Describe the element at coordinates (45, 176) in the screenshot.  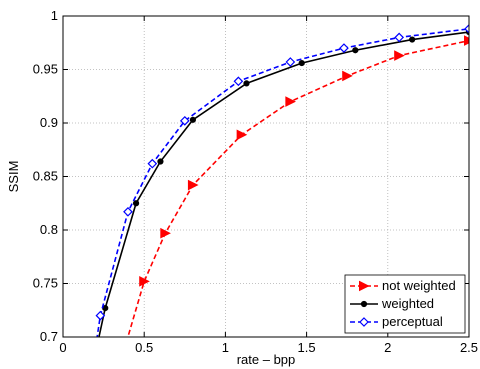
I see `y-tick-label: 0.85` at that location.